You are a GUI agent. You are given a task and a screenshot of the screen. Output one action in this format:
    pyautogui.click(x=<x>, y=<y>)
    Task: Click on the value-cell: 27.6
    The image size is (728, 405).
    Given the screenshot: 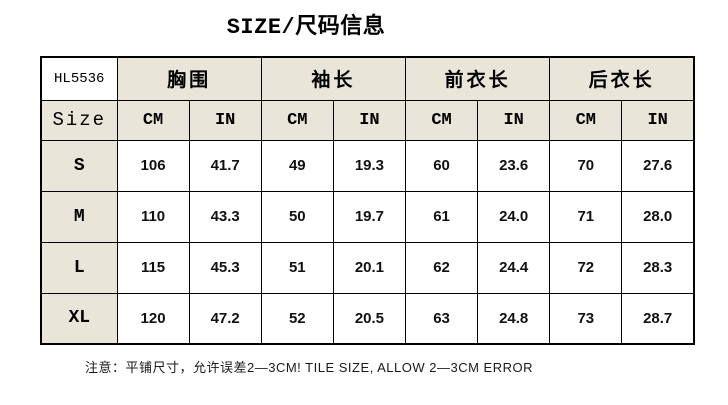 What is the action you would take?
    pyautogui.click(x=658, y=165)
    